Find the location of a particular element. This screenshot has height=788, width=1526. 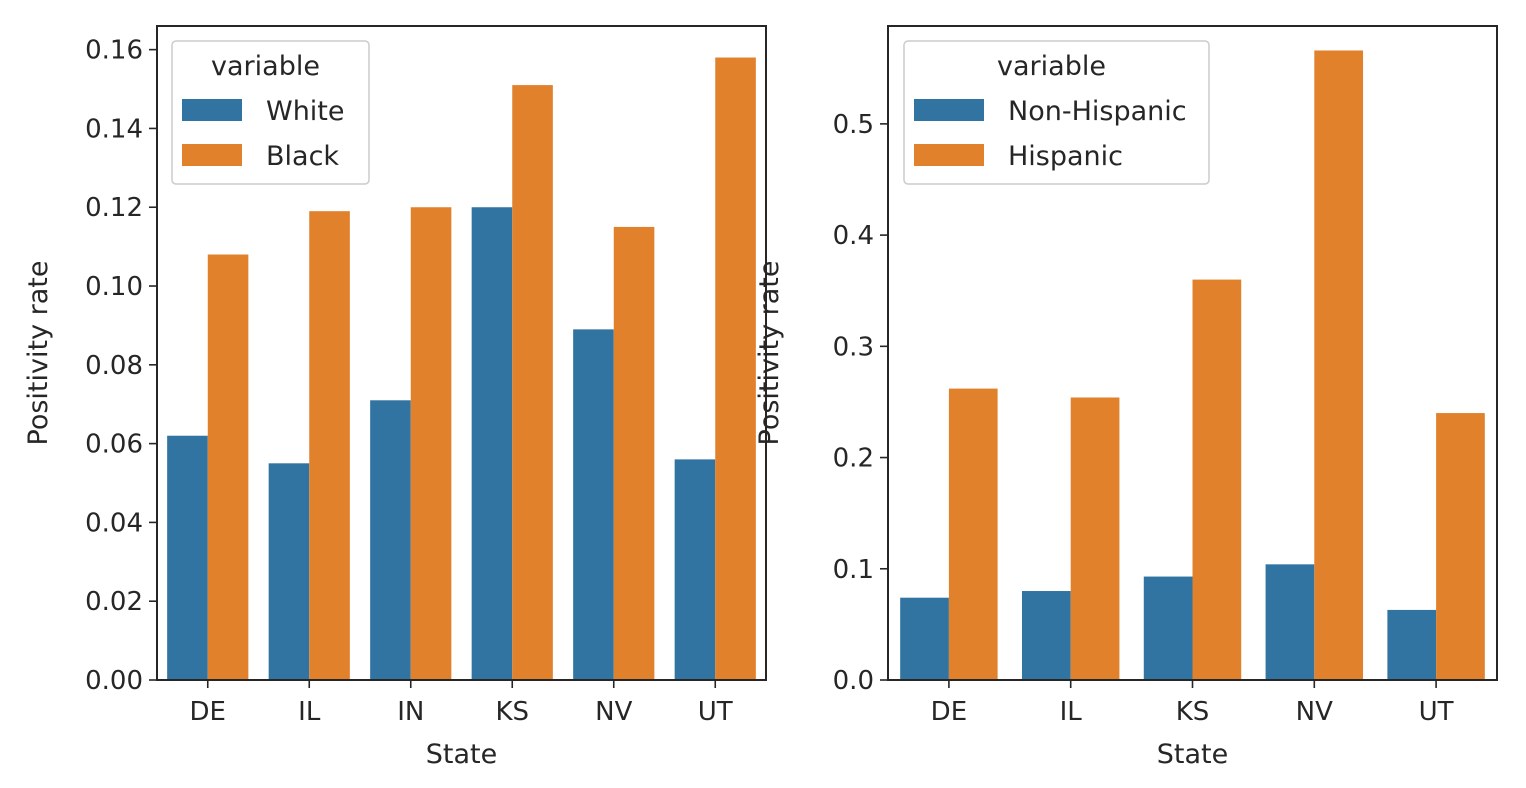

y-tick-label: 0.12 is located at coordinates (114, 208).